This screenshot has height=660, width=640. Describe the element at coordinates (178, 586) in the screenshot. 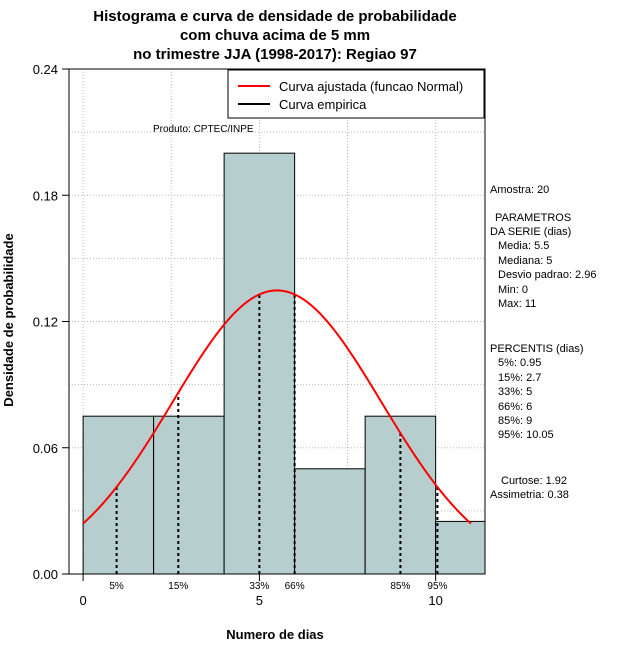

I see `percentile-label: 15%` at that location.